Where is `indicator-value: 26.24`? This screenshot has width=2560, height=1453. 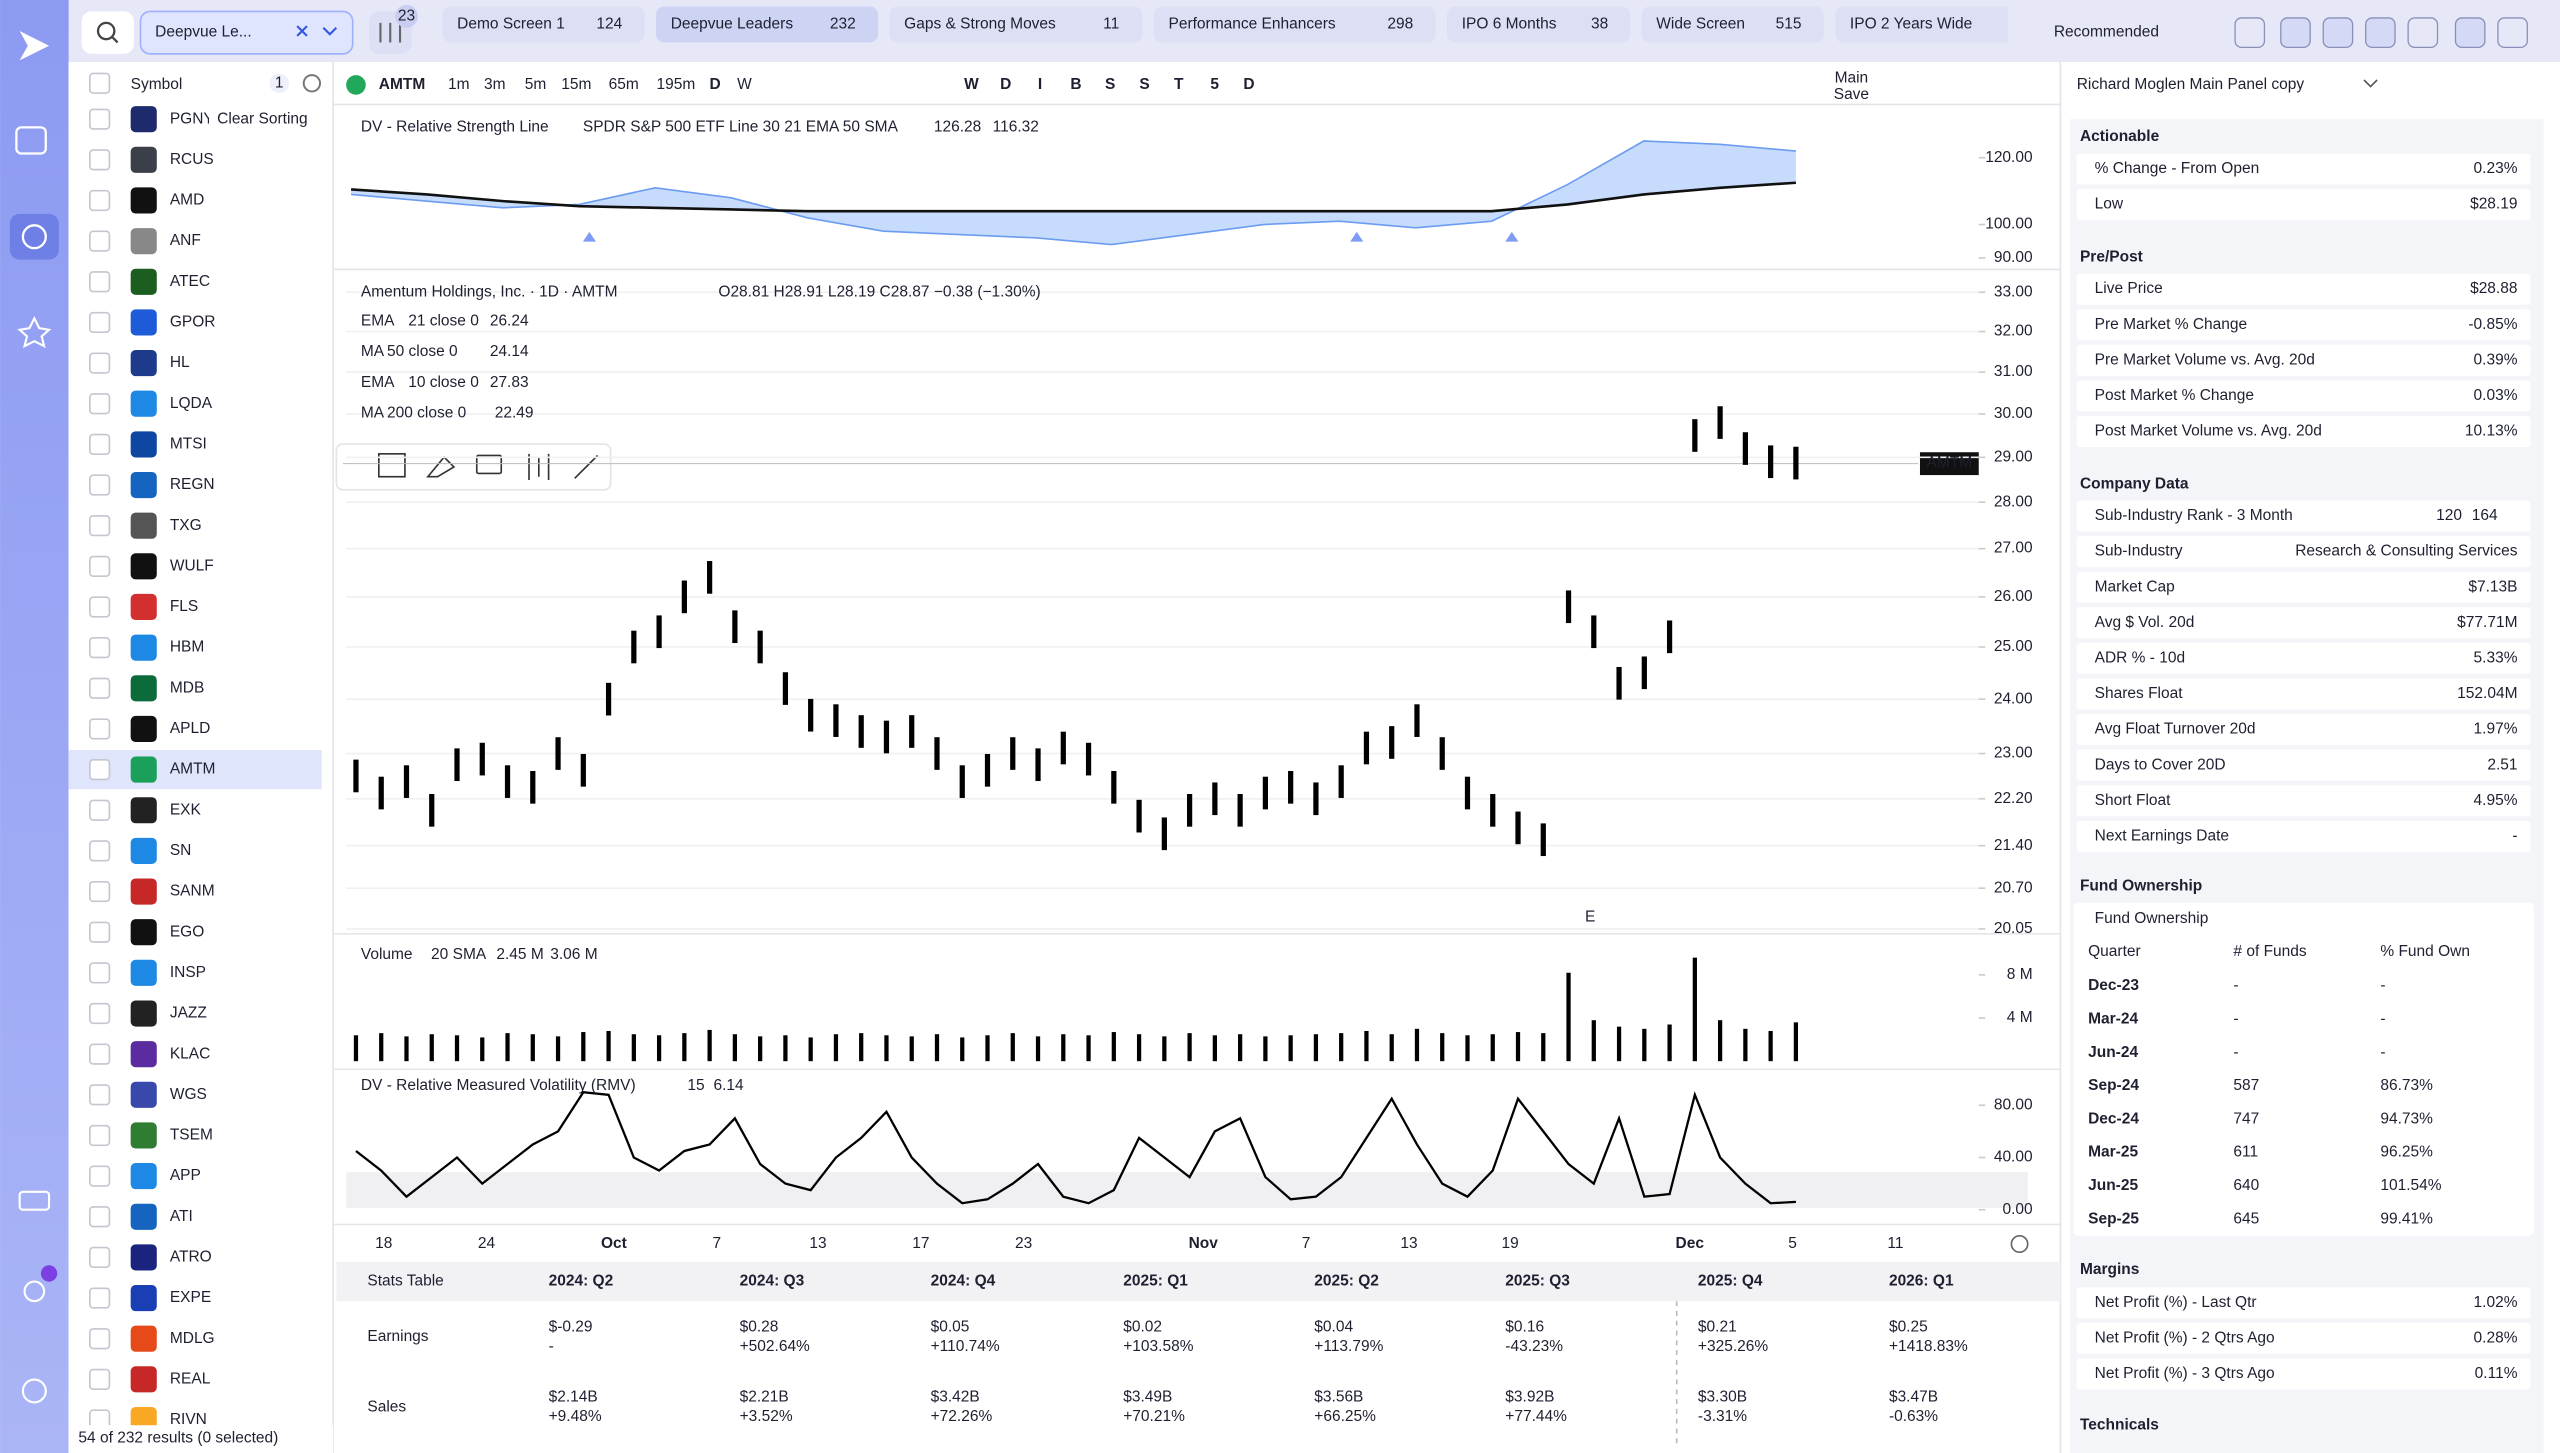
indicator-value: 26.24 is located at coordinates (509, 321).